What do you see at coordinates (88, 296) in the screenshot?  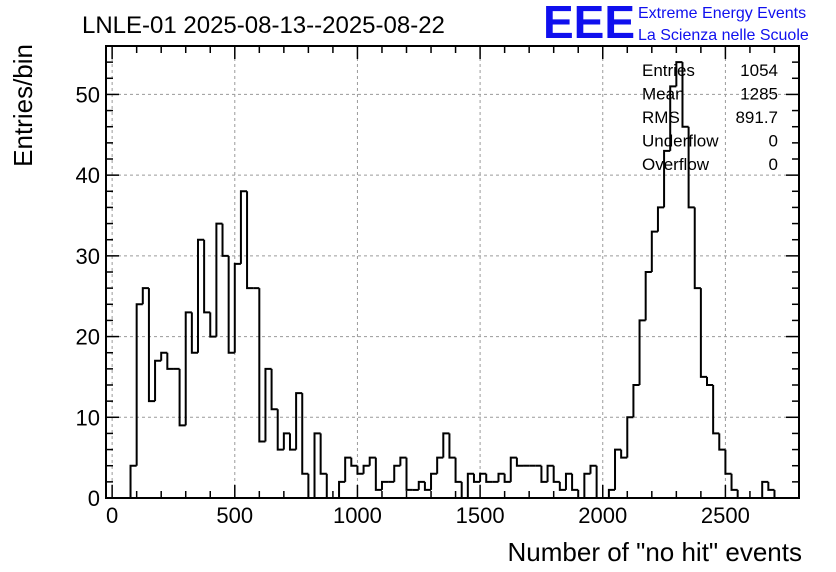 I see `y-tick-labels: 0 10 20 30 40 50` at bounding box center [88, 296].